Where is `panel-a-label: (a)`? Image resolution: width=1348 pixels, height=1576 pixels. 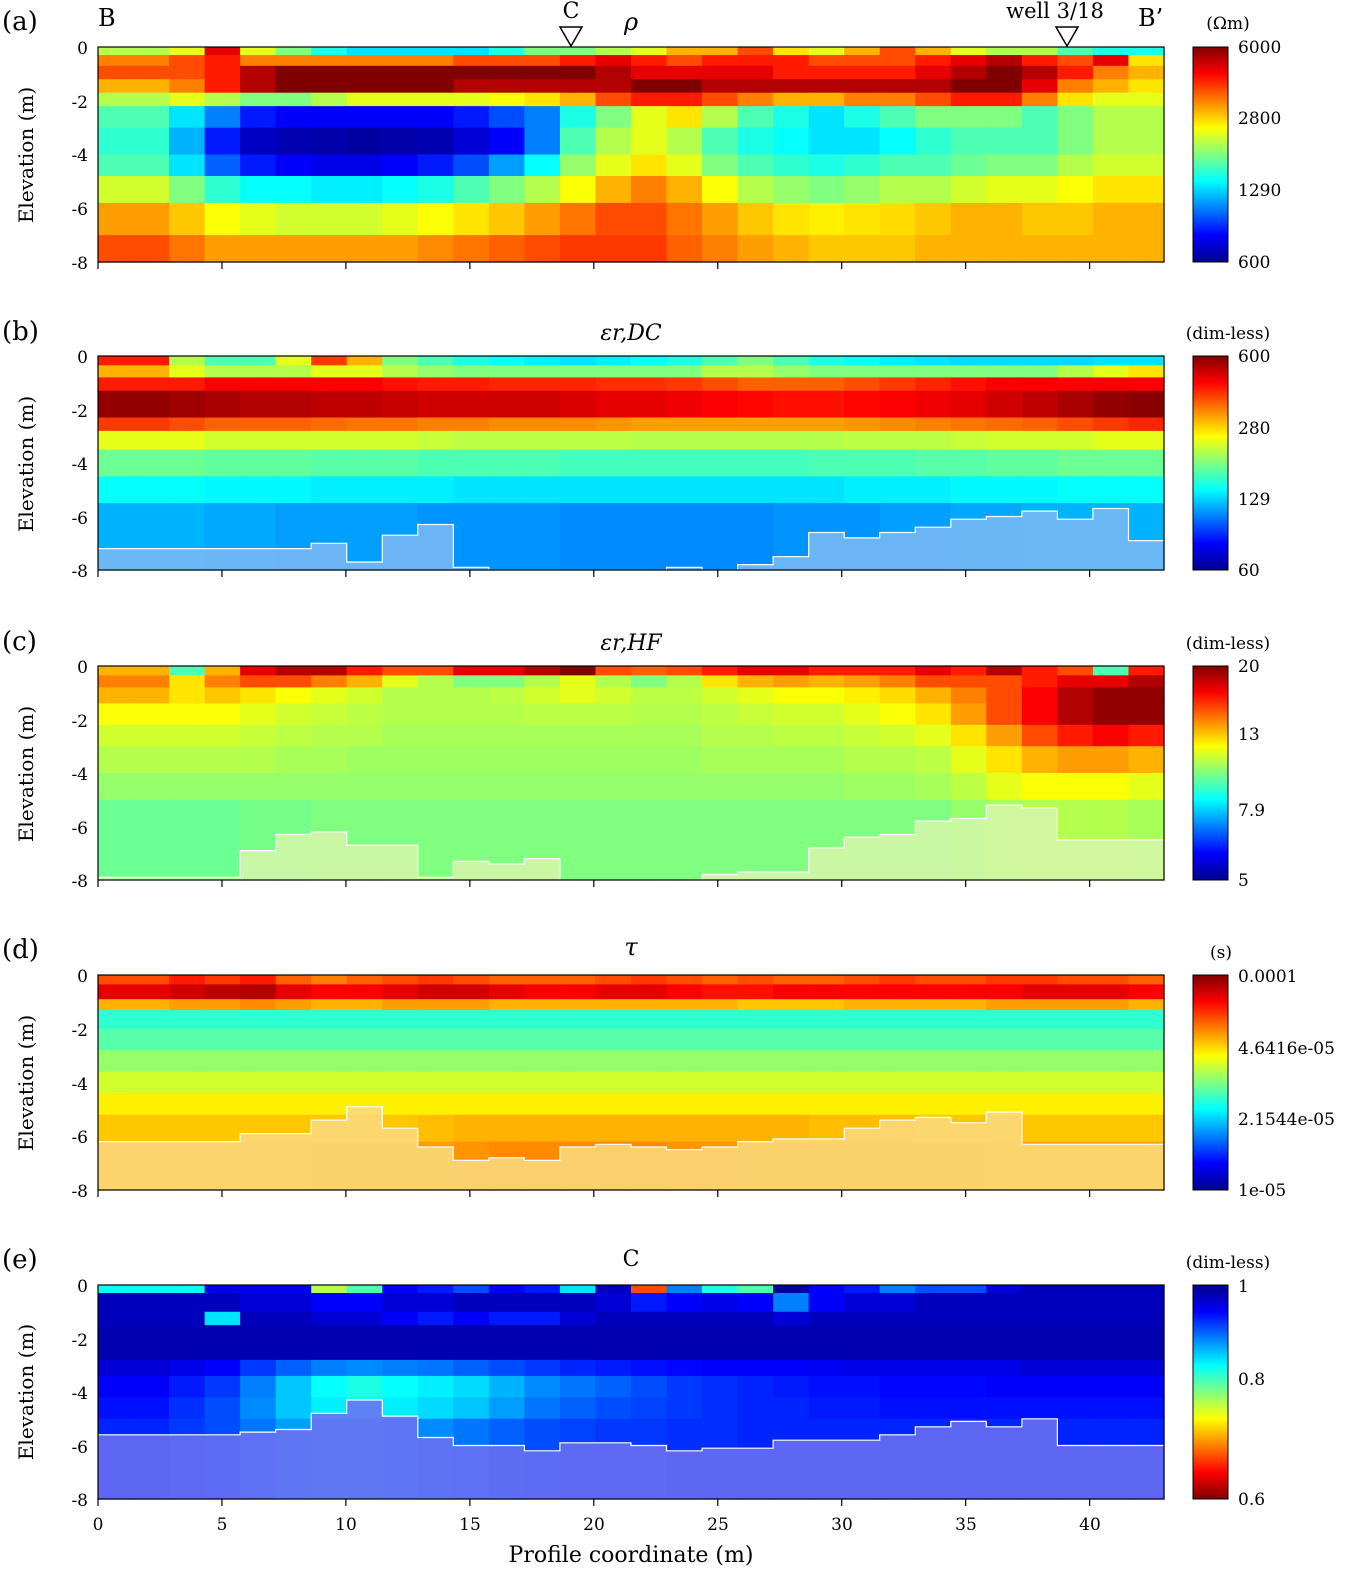
panel-a-label: (a) is located at coordinates (20, 22).